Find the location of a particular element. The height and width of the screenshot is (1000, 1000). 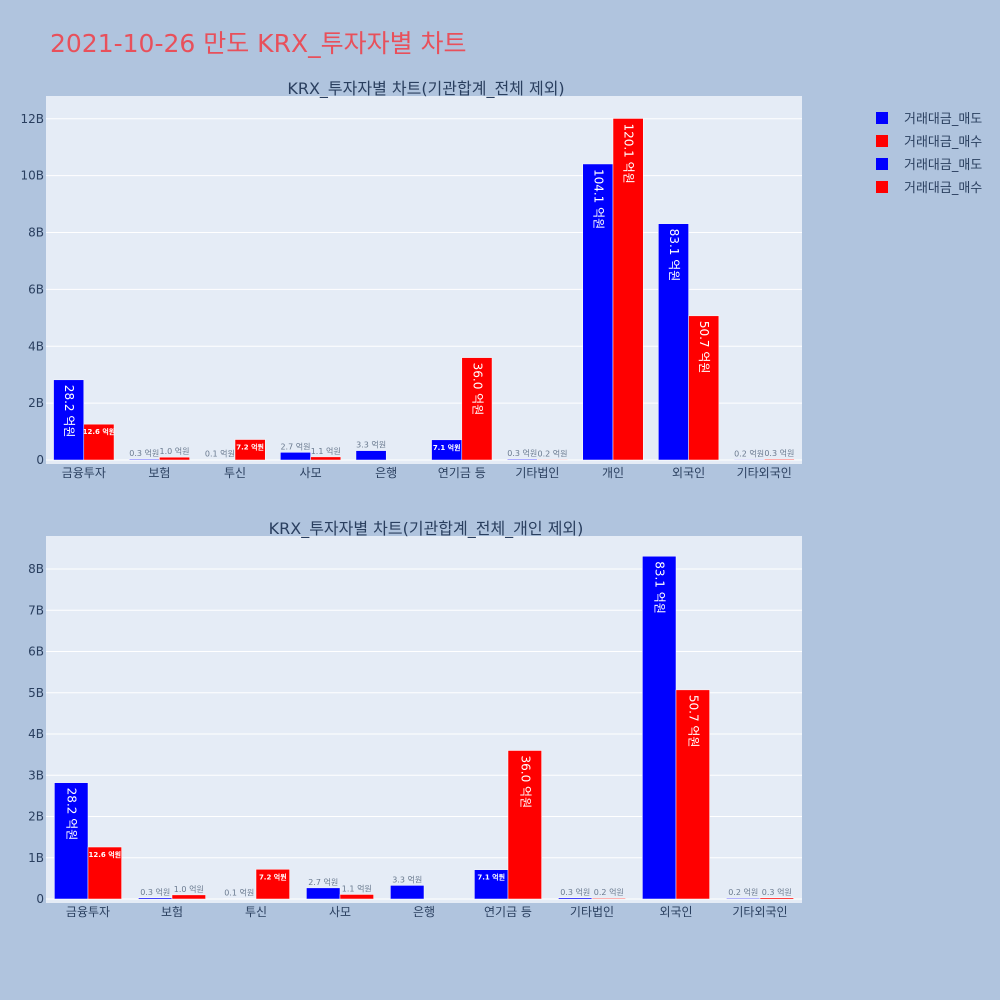

legend-item-buy: 거래대금_매수 is located at coordinates (929, 140).